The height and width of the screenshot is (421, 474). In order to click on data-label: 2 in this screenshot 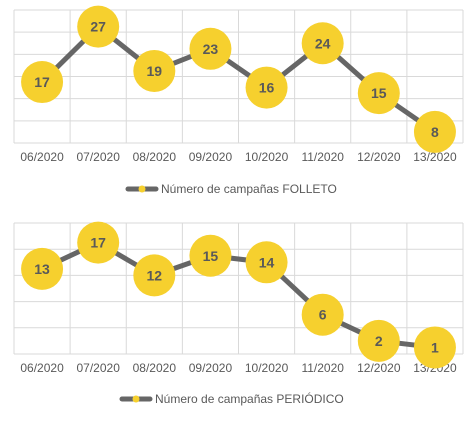, I will do `click(379, 341)`.